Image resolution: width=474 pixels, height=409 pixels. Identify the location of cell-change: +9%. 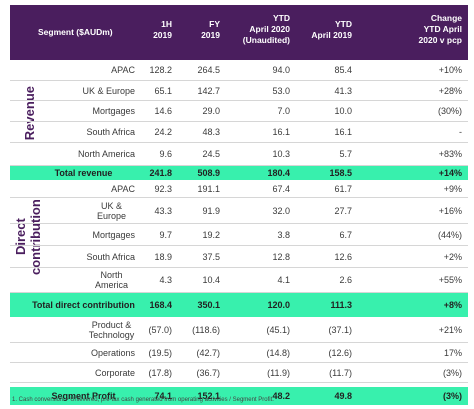
(452, 188).